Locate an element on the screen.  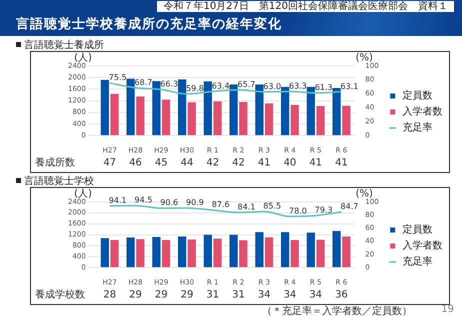
chart-title: 言語聴覚士学校 is located at coordinates (59, 181).